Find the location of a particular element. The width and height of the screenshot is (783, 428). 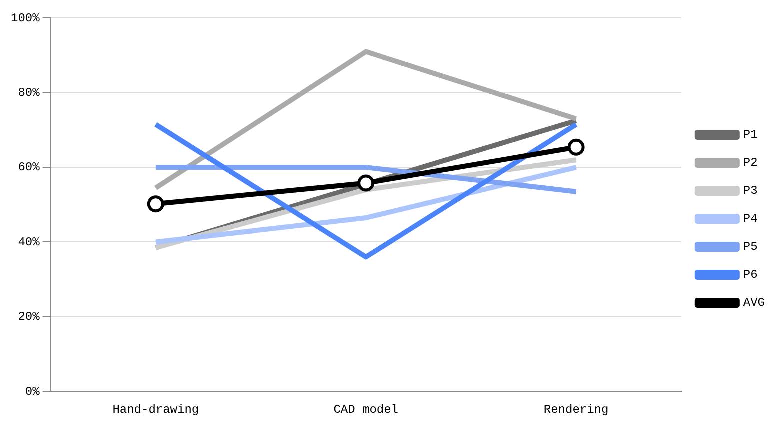

y-tick-label: 100% is located at coordinates (25, 18).